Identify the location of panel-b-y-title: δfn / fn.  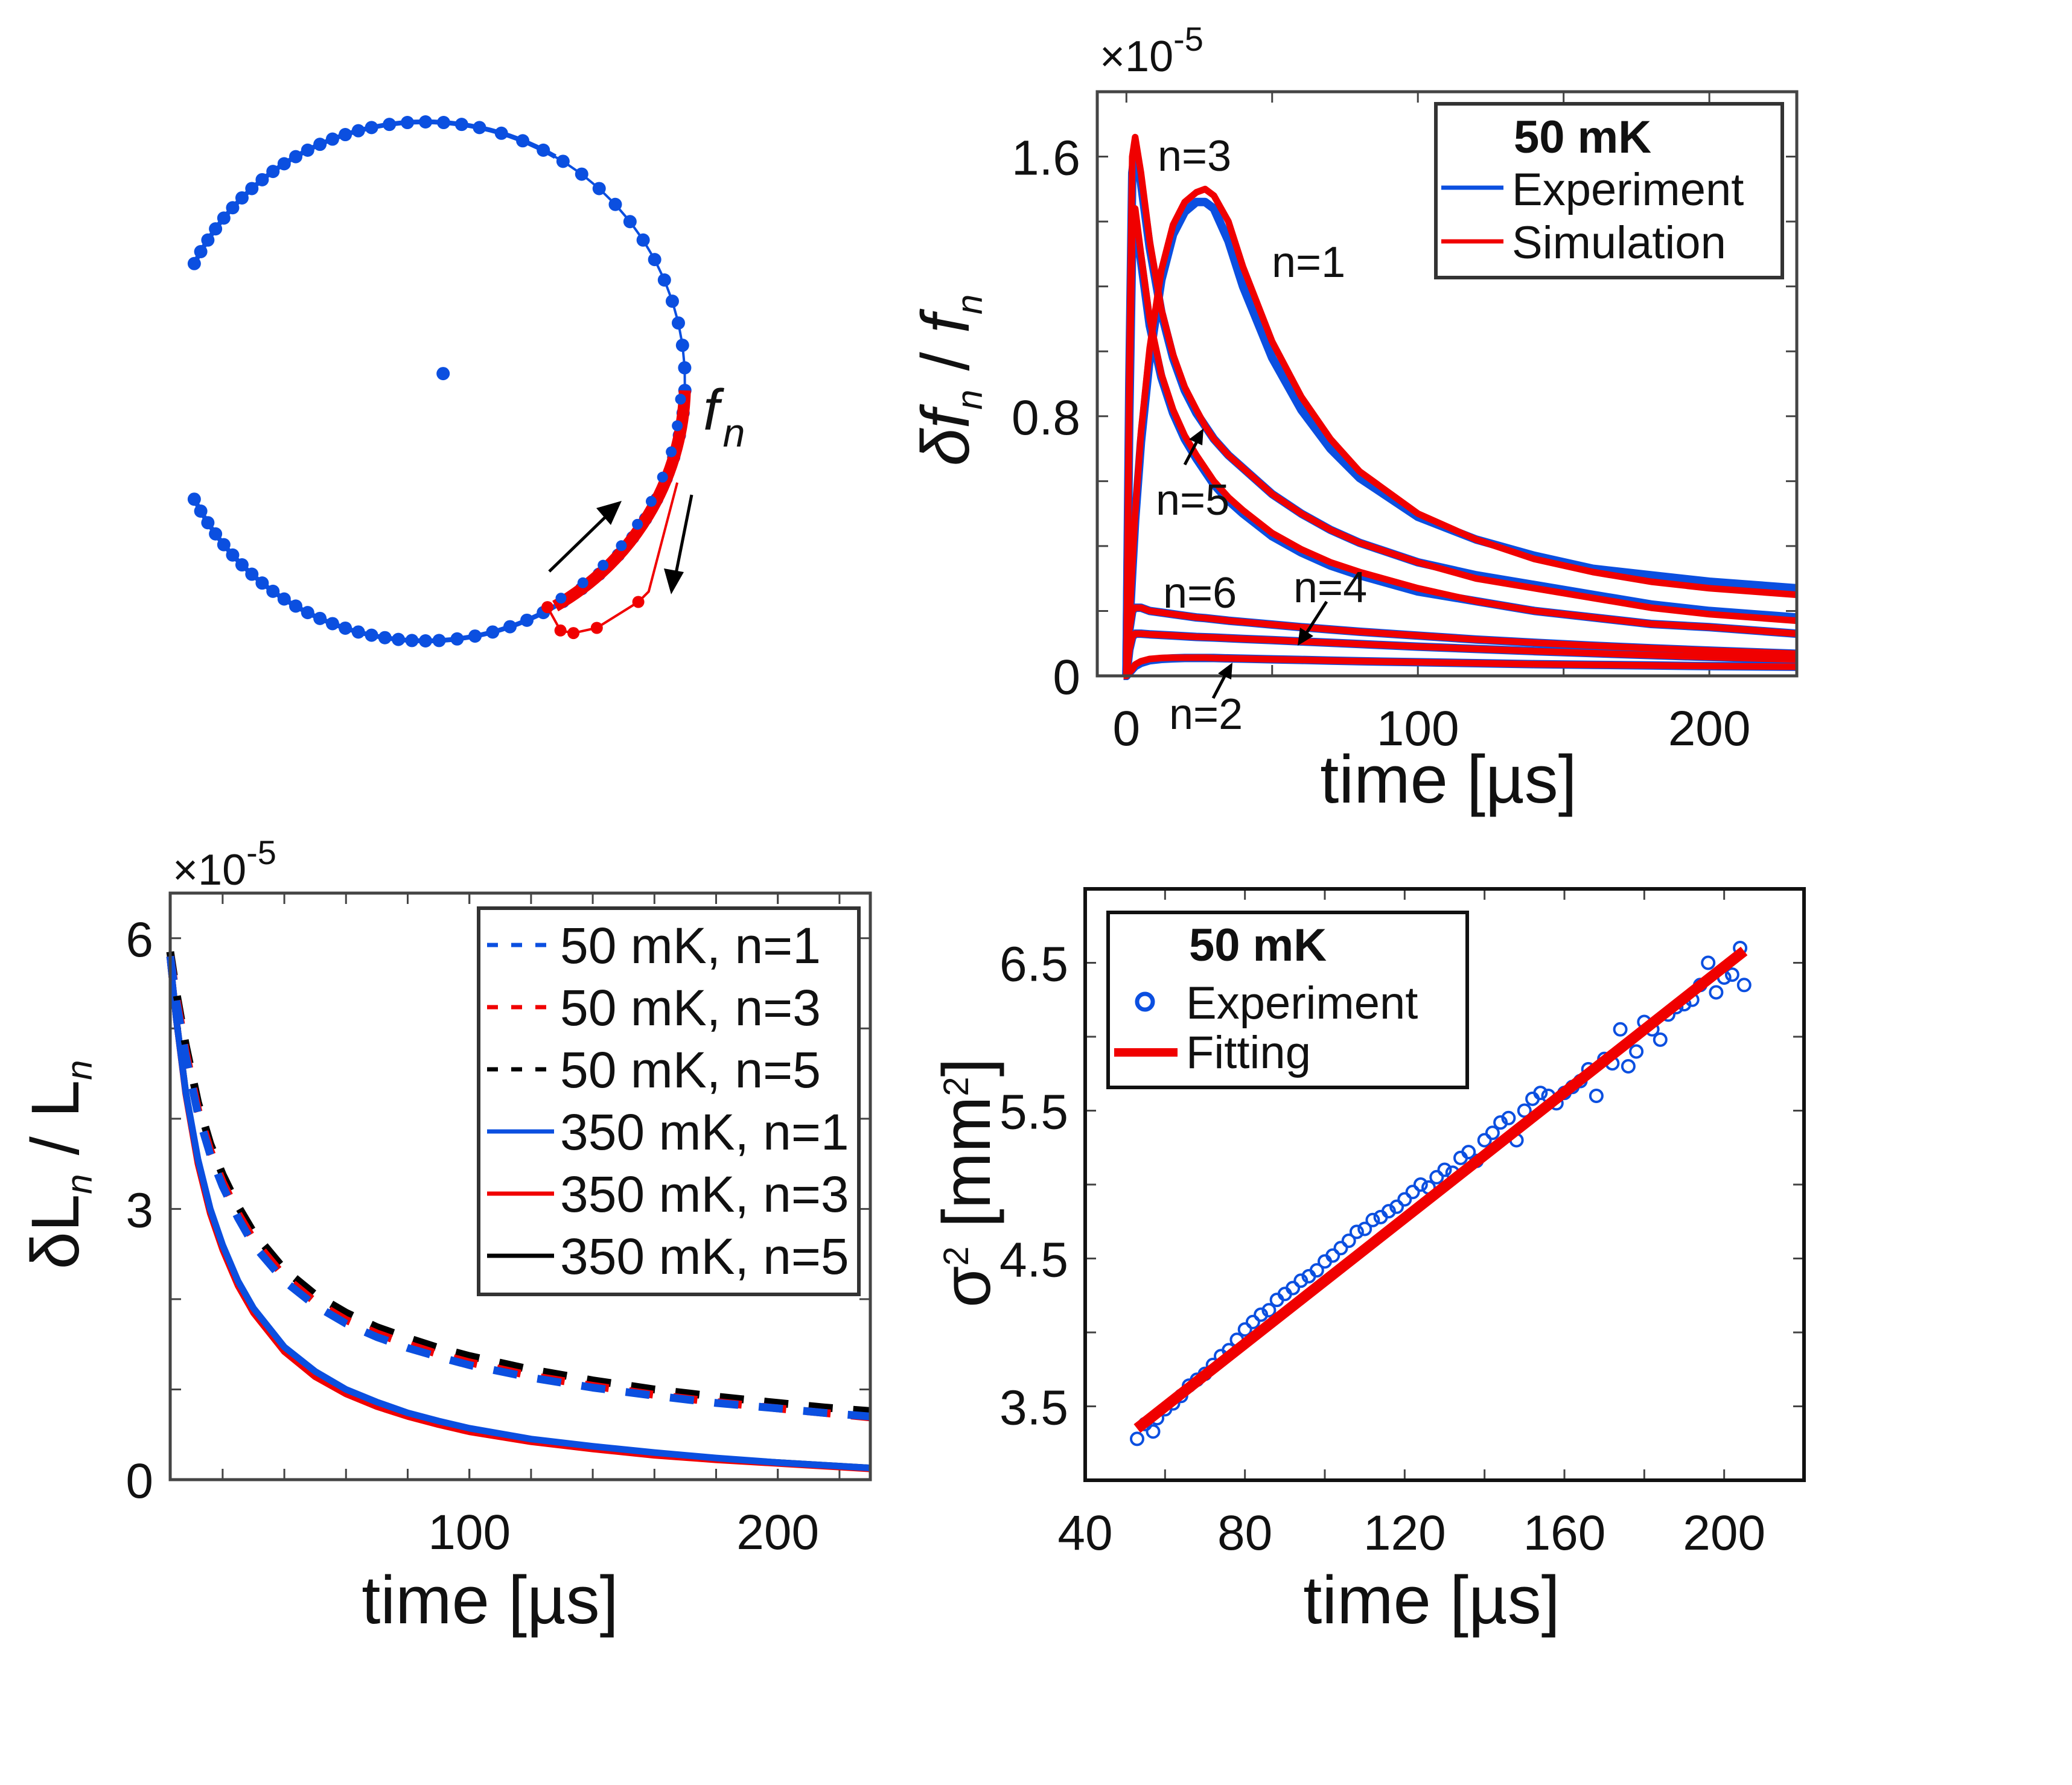
(949, 380).